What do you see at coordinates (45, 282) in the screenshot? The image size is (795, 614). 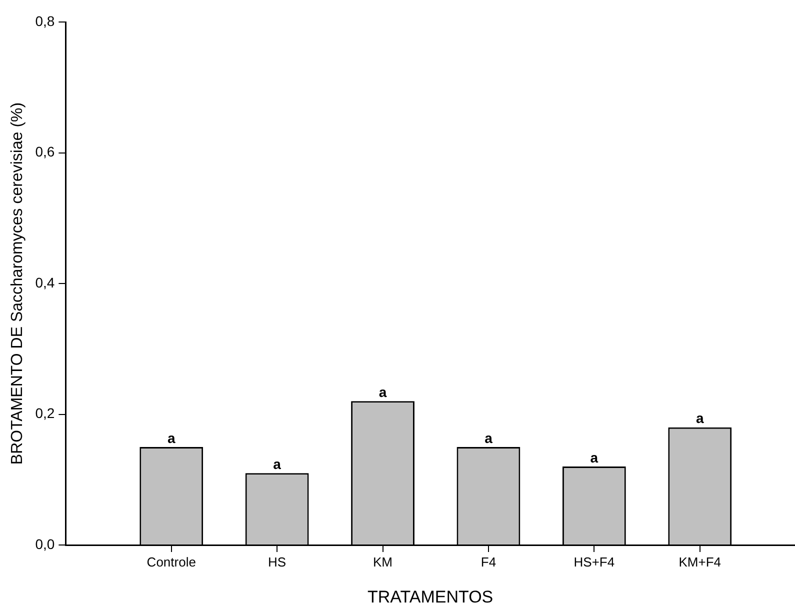 I see `y-tick-label: 0,4` at bounding box center [45, 282].